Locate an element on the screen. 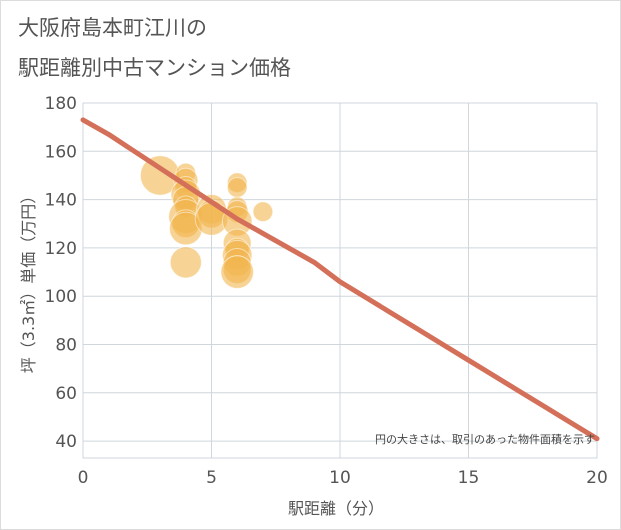 The height and width of the screenshot is (530, 621). y-tick-label: 180 is located at coordinates (61, 104).